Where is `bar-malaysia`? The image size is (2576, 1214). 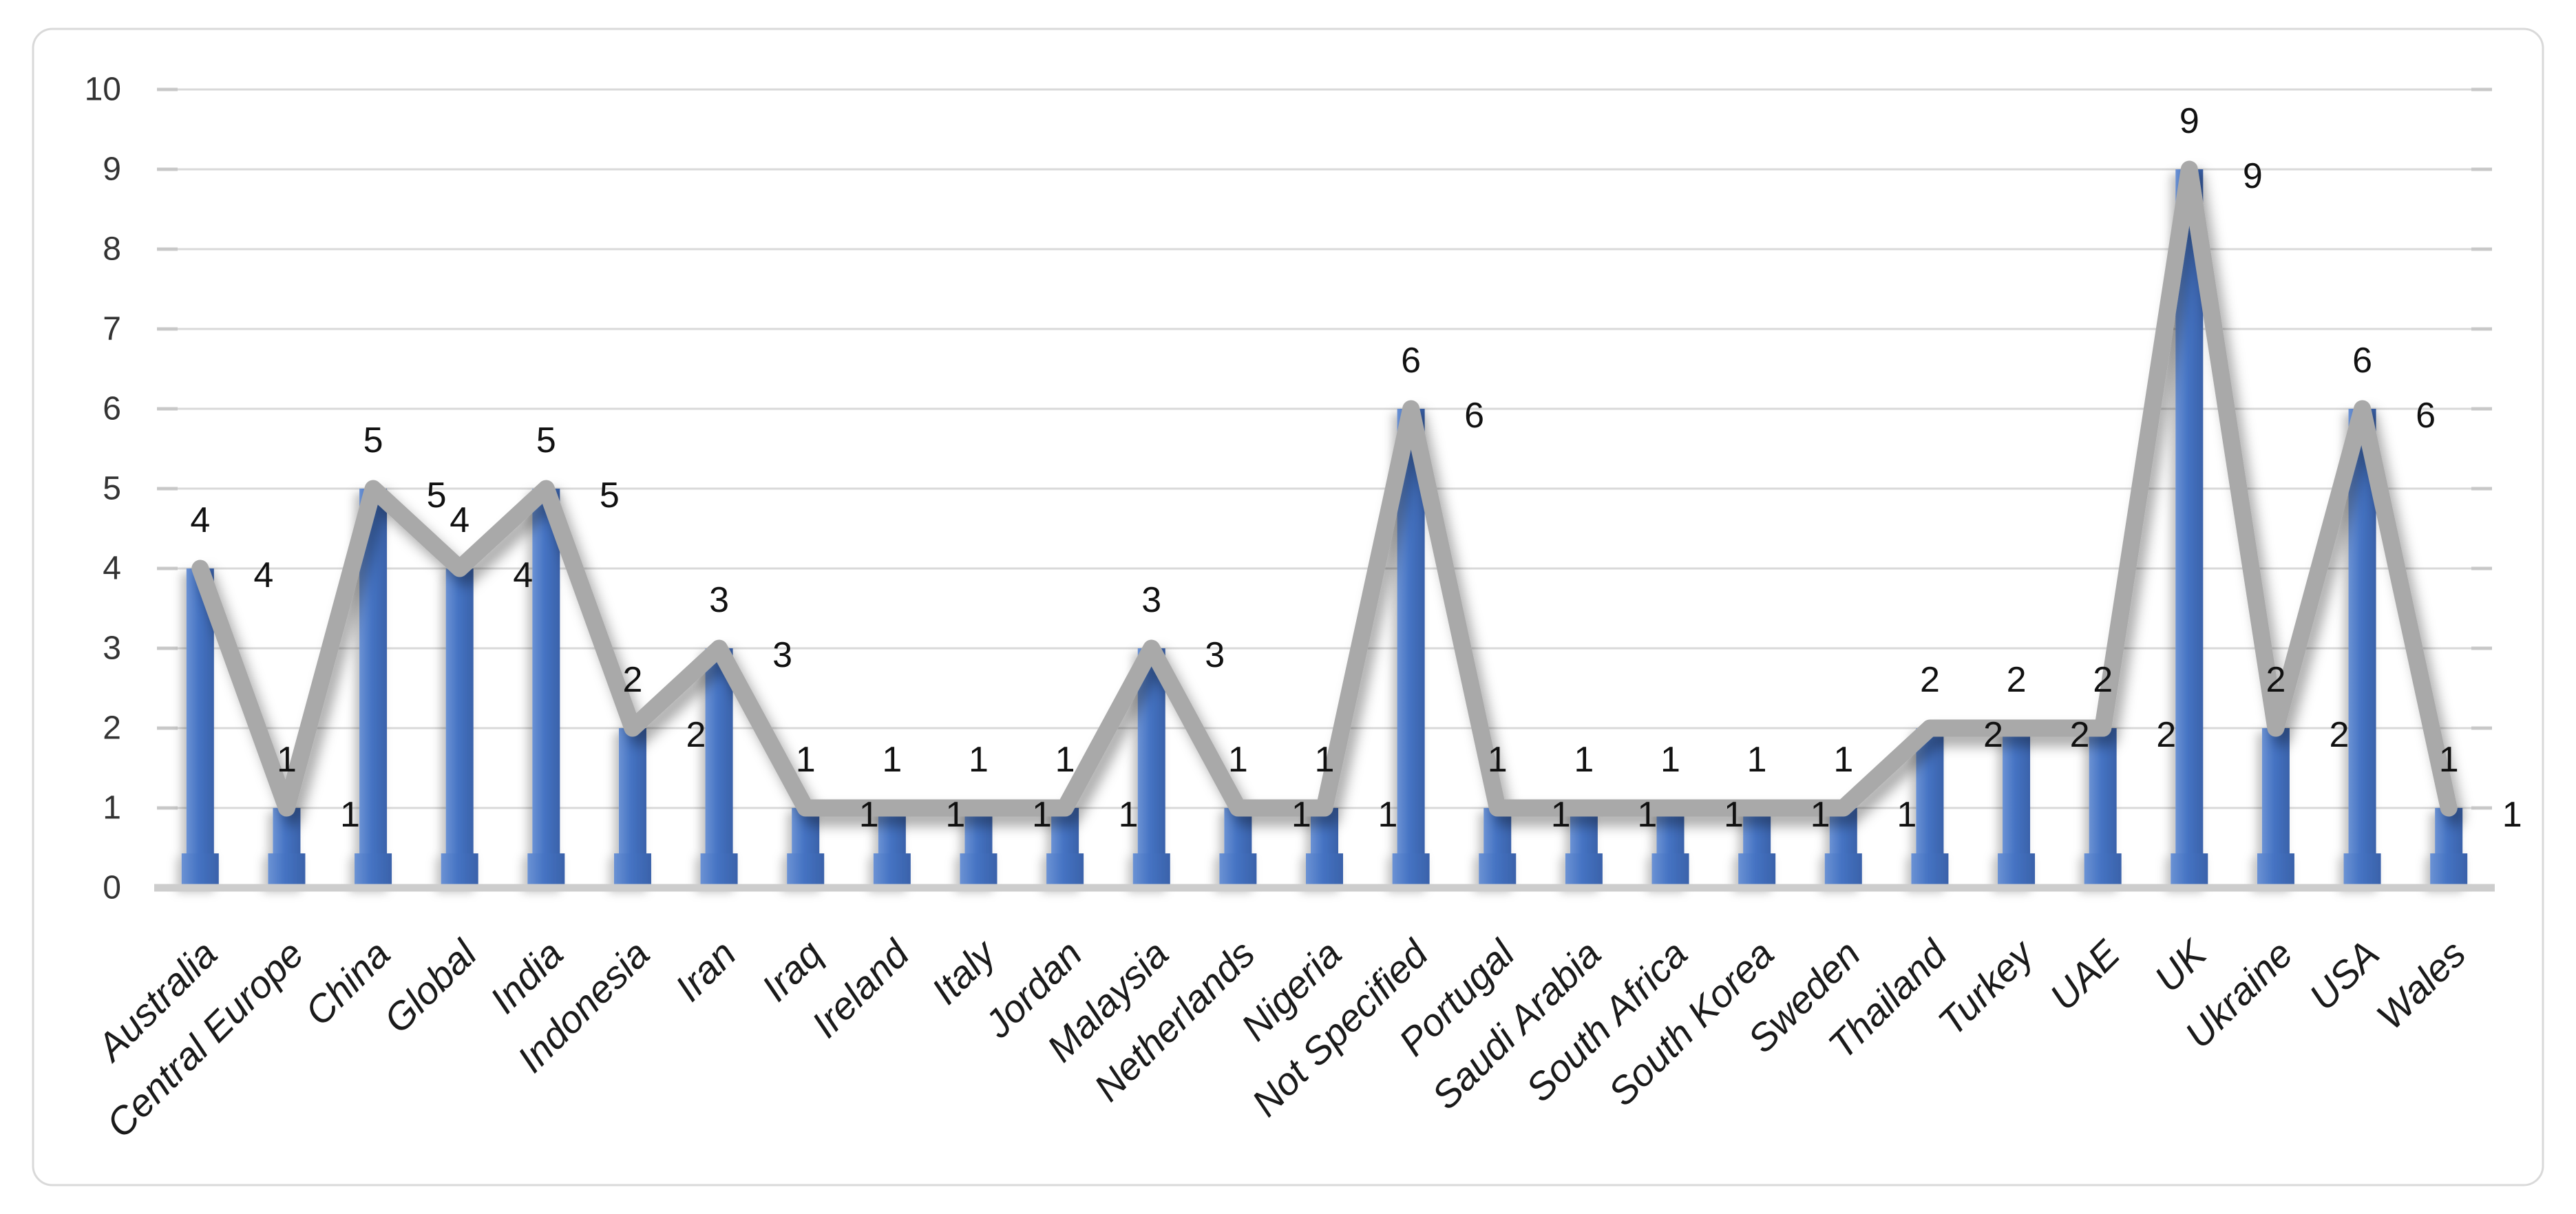 bar-malaysia is located at coordinates (1151, 768).